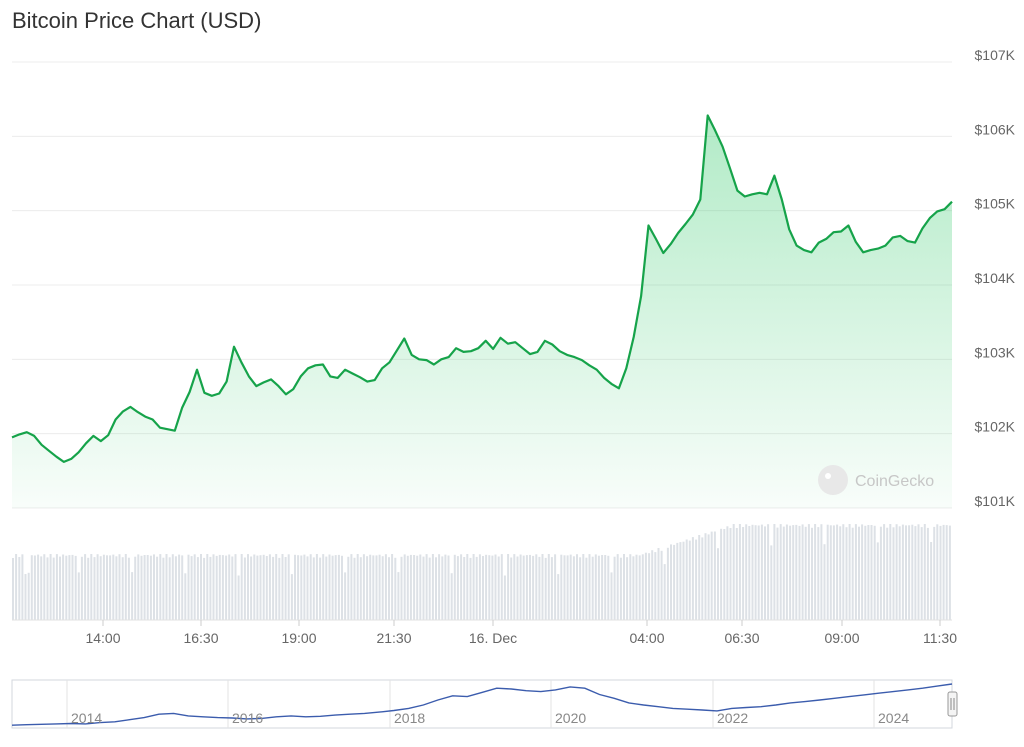 The width and height of the screenshot is (1024, 747). I want to click on x-tick-label: 21:30, so click(393, 638).